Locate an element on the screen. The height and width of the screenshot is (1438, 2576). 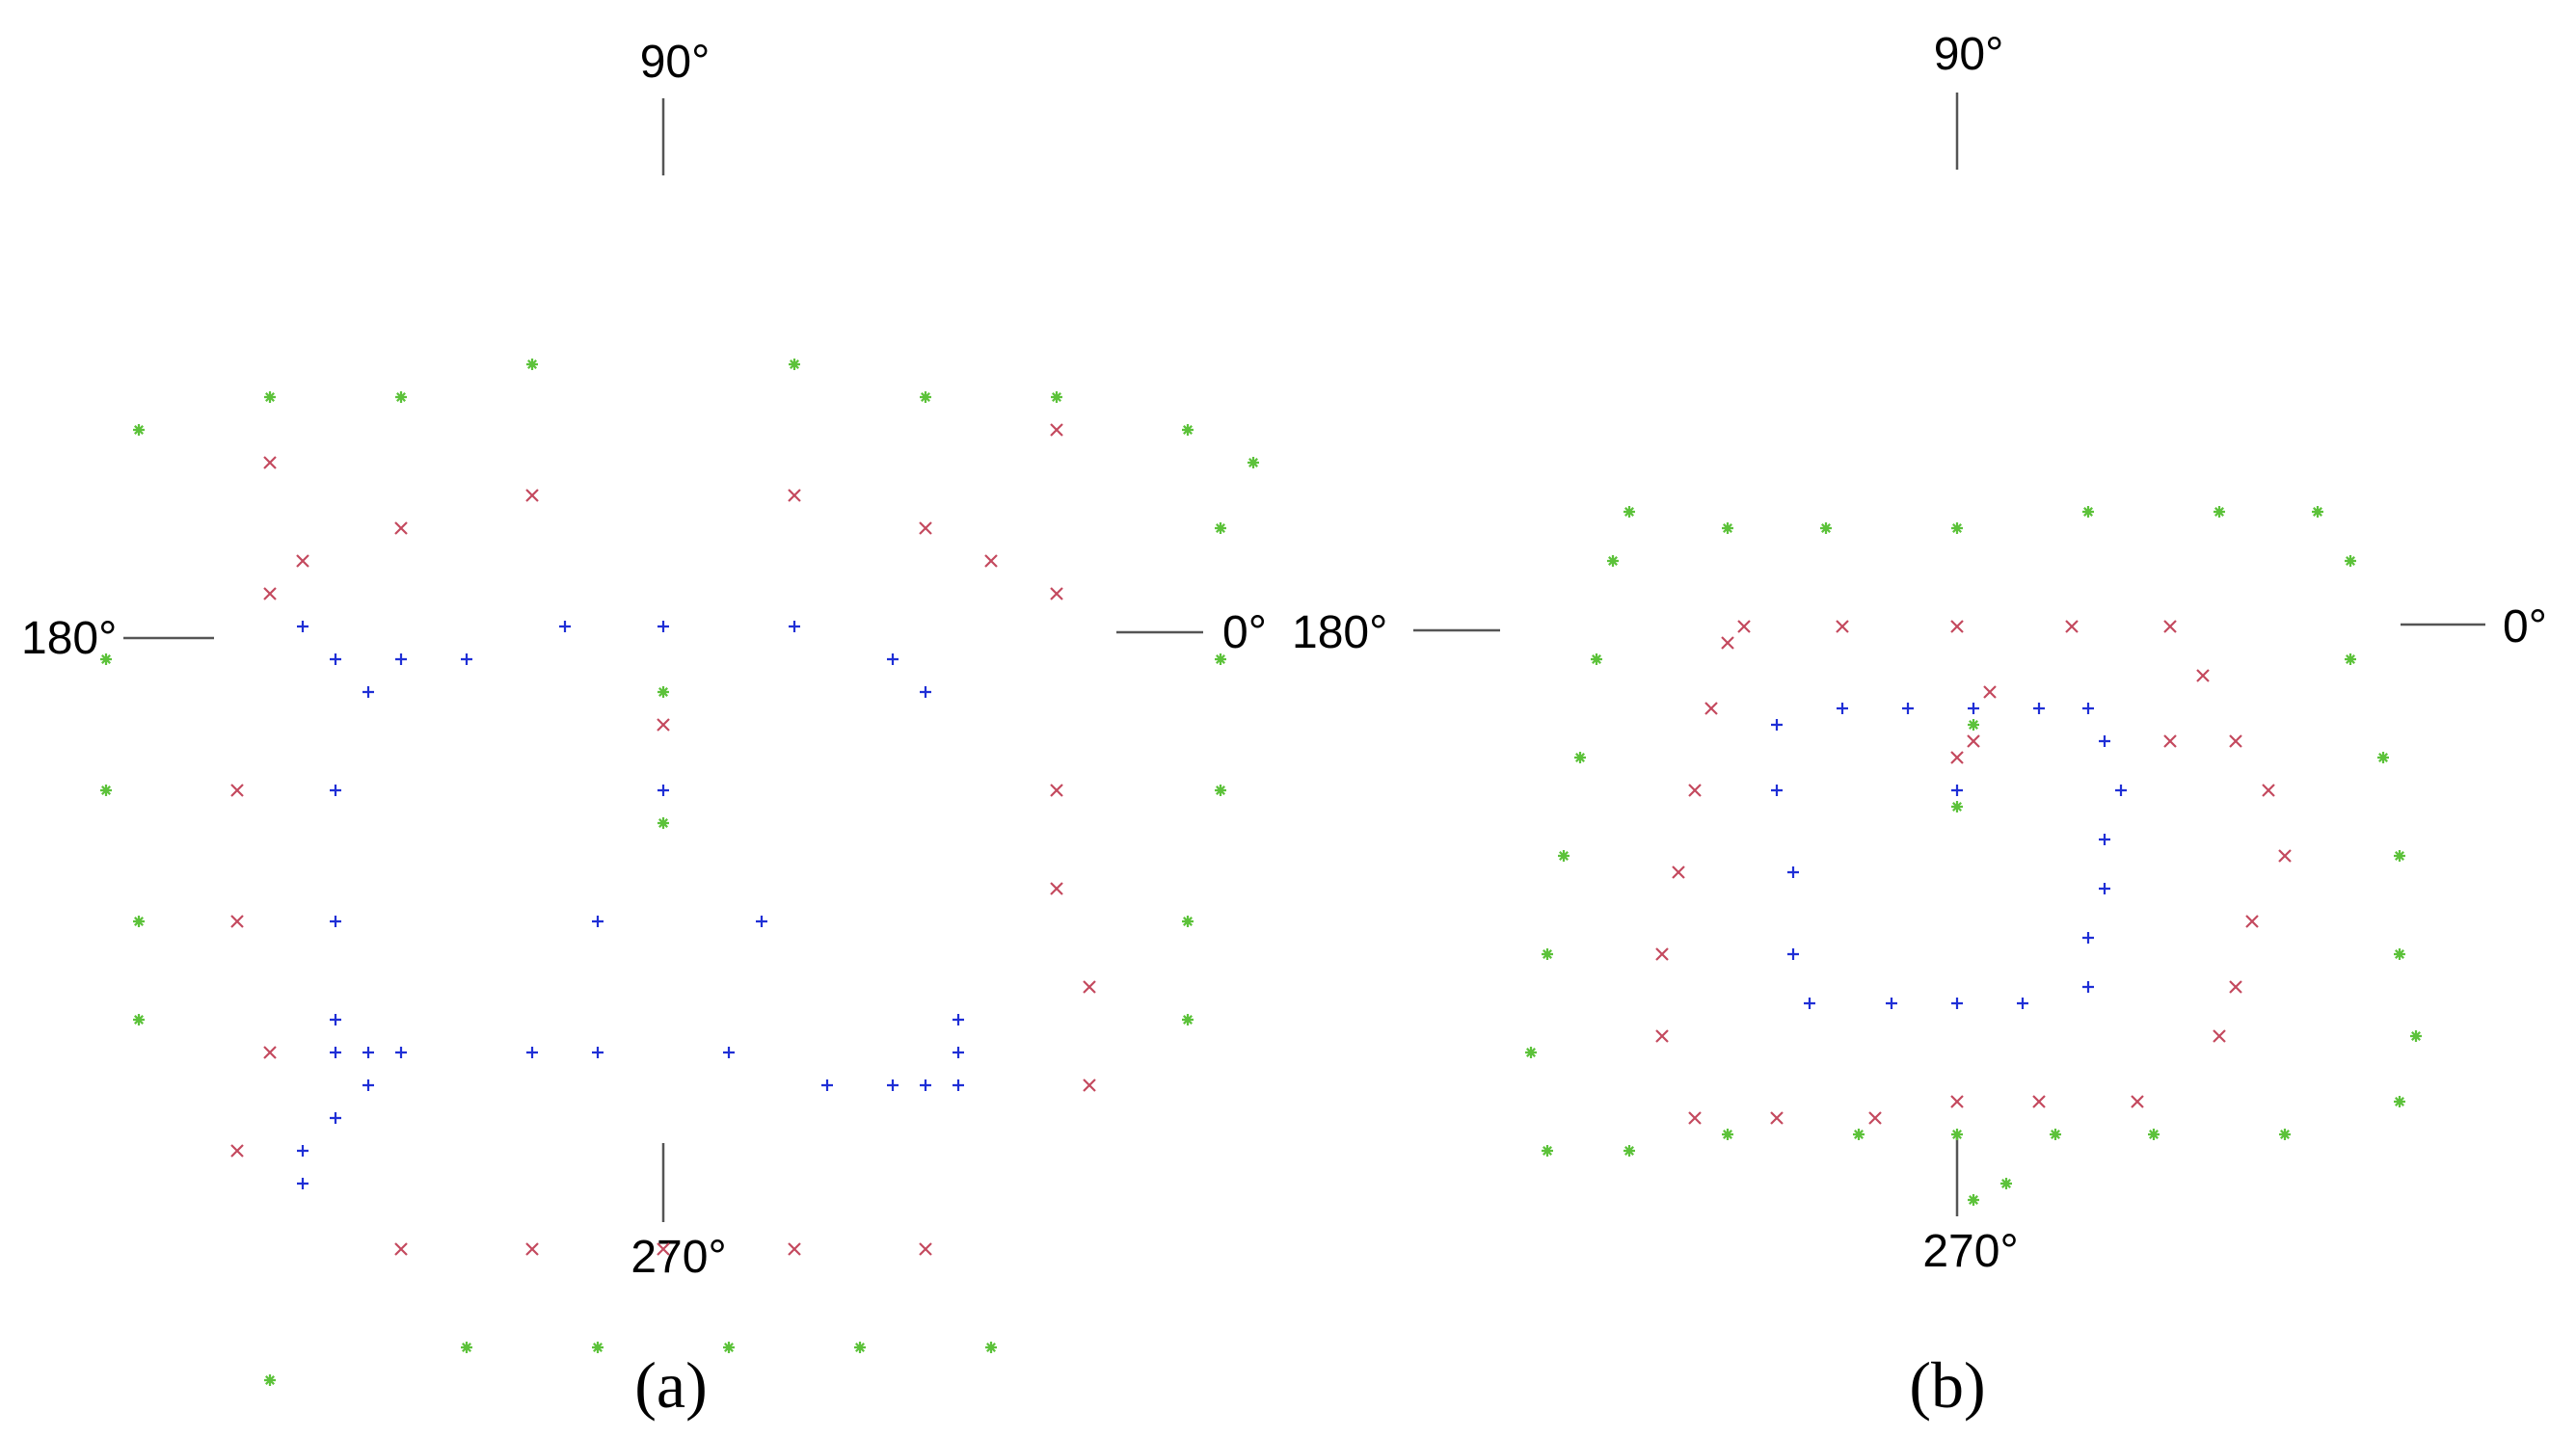
series-blue is located at coordinates (630, 905).